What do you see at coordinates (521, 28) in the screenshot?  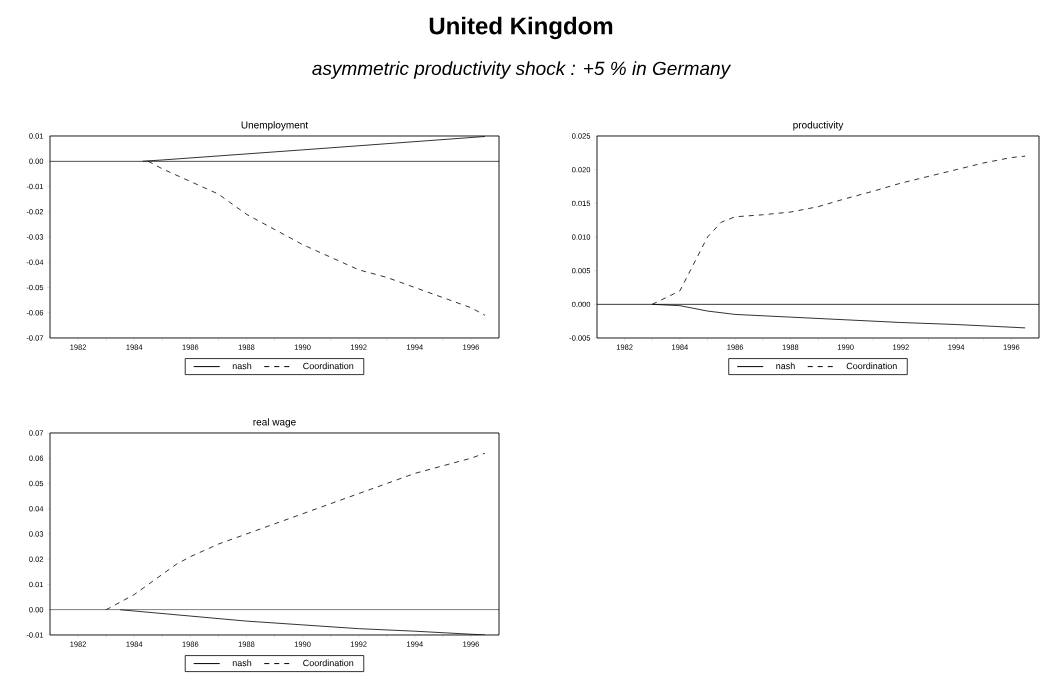 I see `text: United Kingdom` at bounding box center [521, 28].